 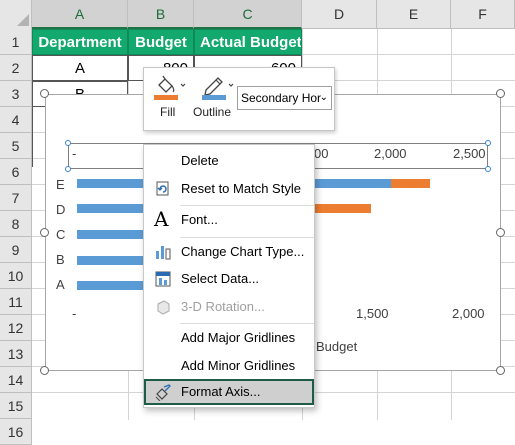 I want to click on row-header-16: 16, so click(x=16, y=432).